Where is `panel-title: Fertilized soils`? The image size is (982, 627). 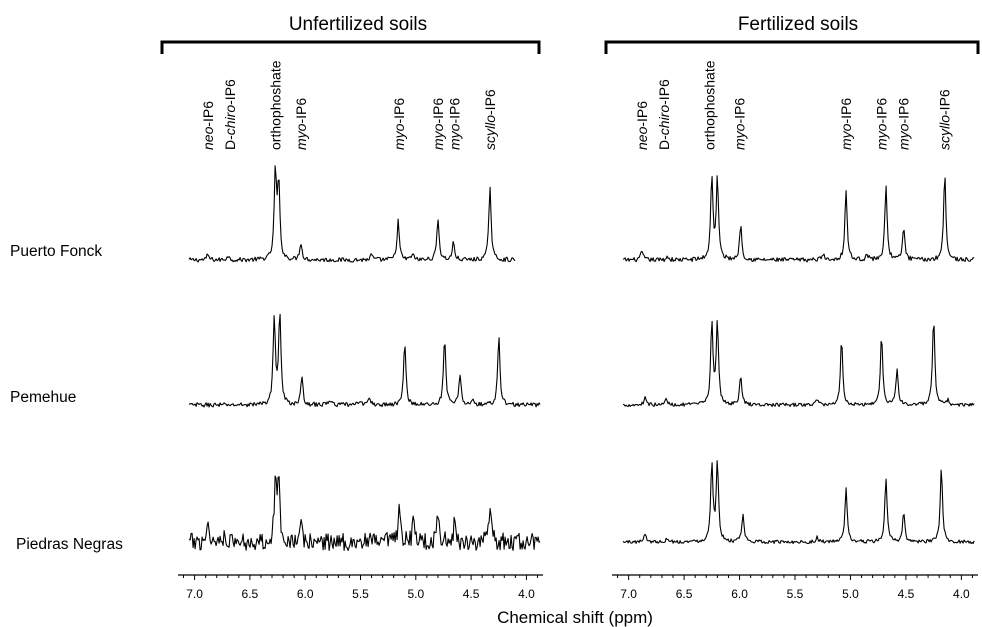
panel-title: Fertilized soils is located at coordinates (798, 24).